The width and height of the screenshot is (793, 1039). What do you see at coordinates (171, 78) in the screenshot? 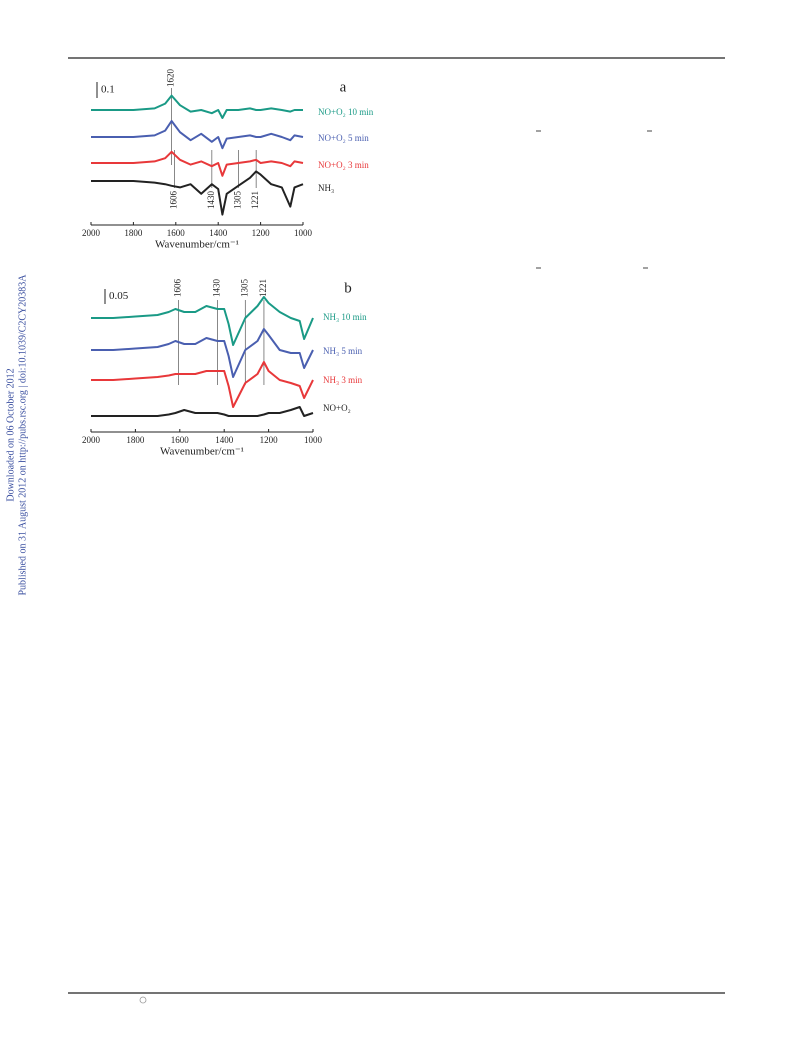
I see `peak-label: 1620` at bounding box center [171, 78].